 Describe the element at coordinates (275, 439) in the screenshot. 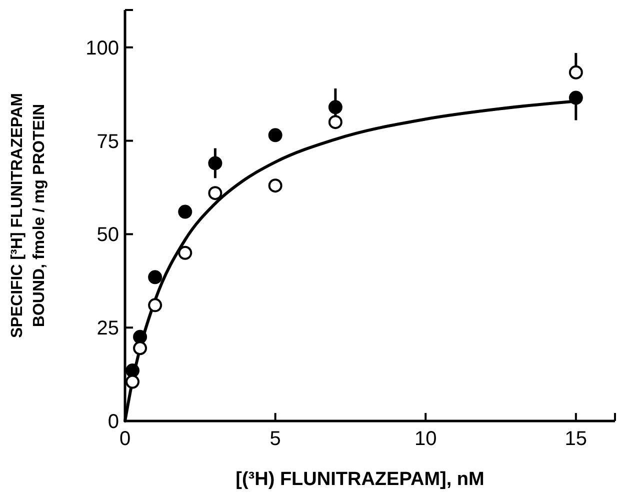

I see `x-tick-label: 5` at that location.